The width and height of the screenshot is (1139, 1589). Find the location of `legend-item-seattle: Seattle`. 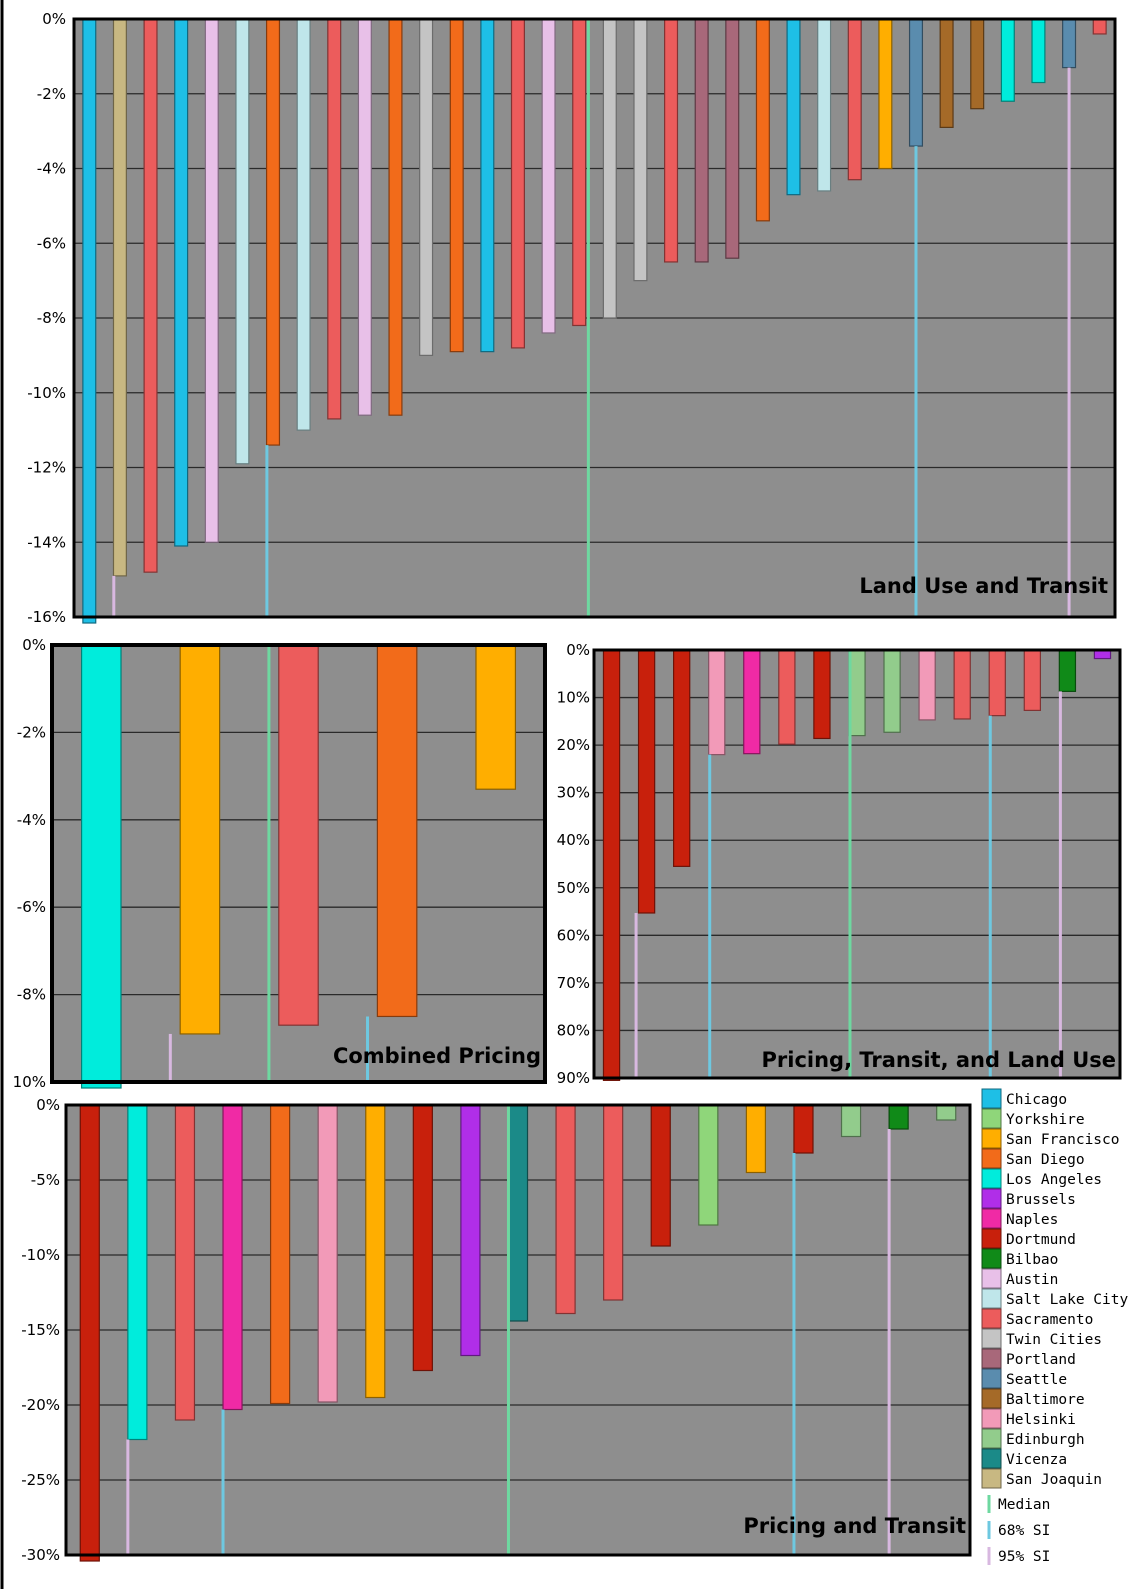

legend-item-seattle: Seattle is located at coordinates (1036, 1380).